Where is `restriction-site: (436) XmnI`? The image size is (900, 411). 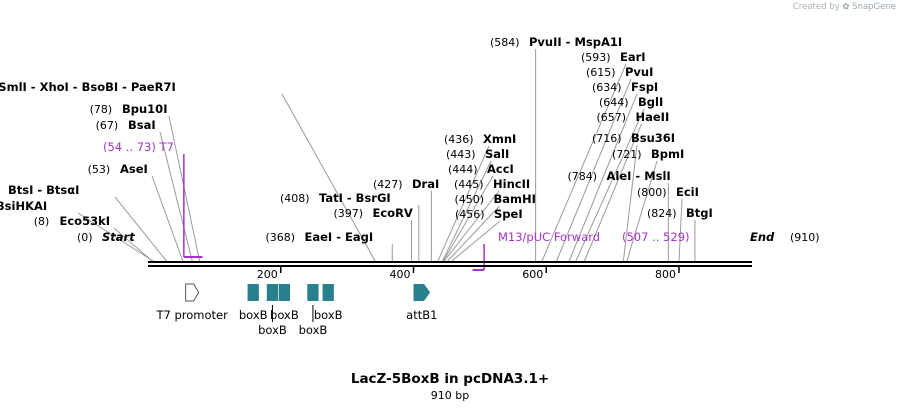 restriction-site: (436) XmnI is located at coordinates (476, 197).